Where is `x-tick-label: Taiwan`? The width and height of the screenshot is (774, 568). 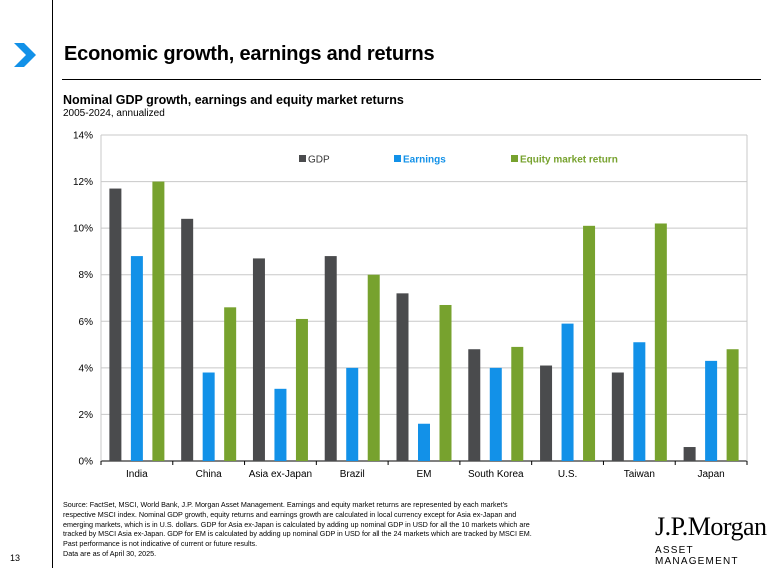 x-tick-label: Taiwan is located at coordinates (639, 474).